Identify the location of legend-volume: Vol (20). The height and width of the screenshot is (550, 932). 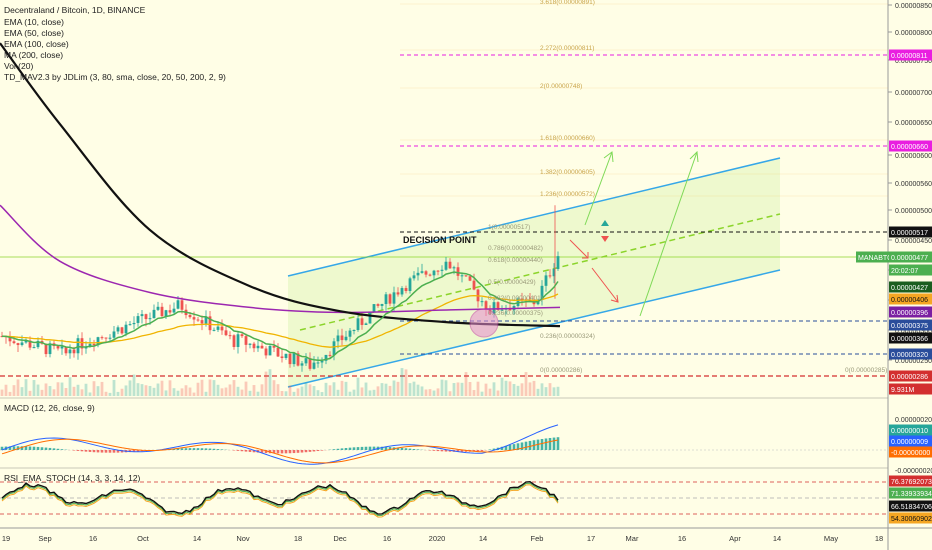
(18, 66).